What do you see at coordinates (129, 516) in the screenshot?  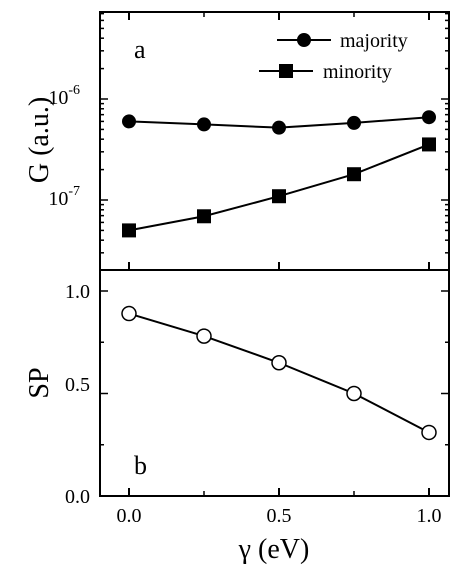 I see `x-tick-label: 0.0` at bounding box center [129, 516].